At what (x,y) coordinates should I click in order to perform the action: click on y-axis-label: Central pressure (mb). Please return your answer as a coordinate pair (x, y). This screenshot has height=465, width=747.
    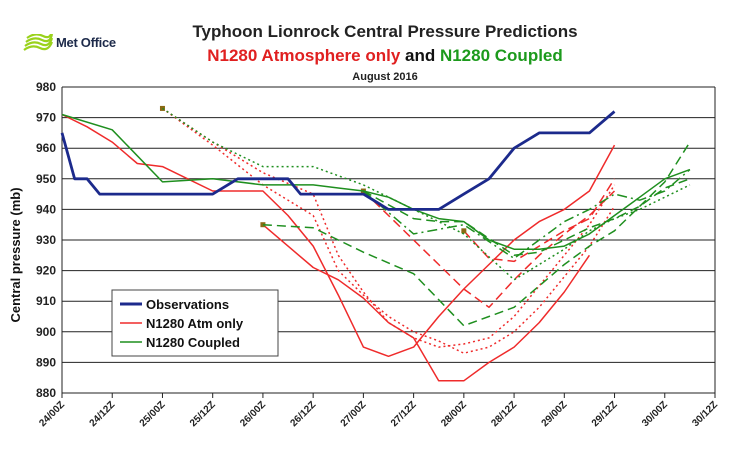
    Looking at the image, I should click on (15, 254).